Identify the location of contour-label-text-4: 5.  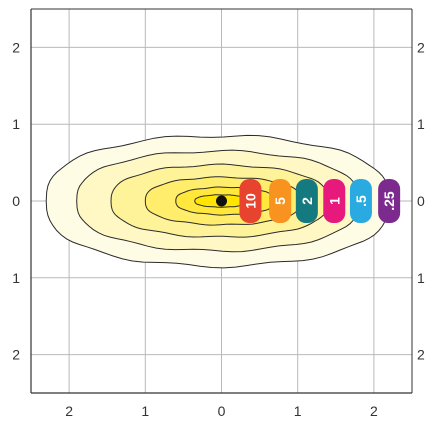
(280, 201).